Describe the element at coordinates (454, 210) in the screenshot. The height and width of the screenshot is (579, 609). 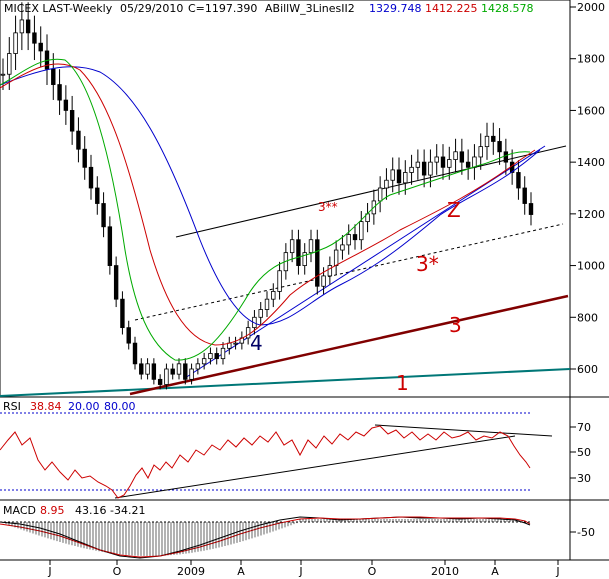
I see `wave-label-z: Z` at that location.